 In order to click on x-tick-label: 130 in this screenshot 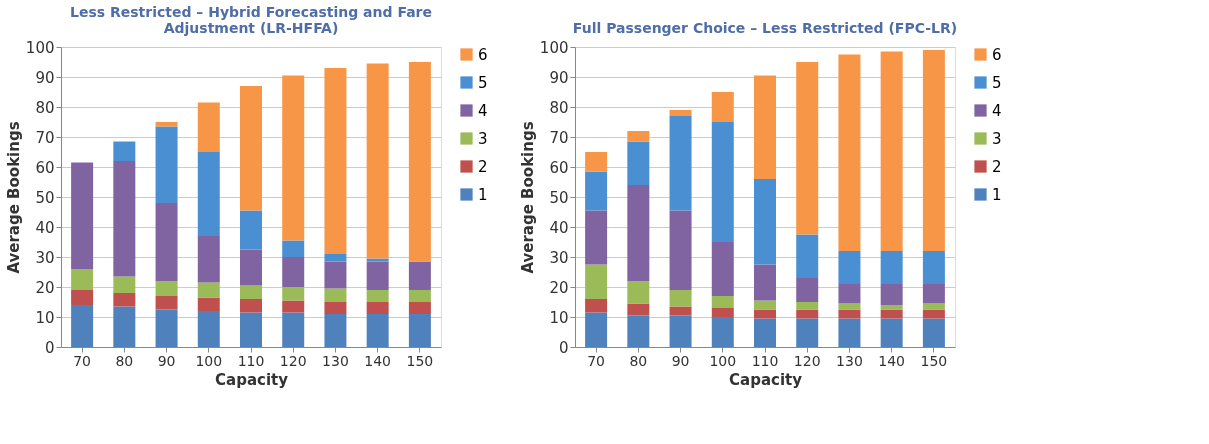, I will do `click(849, 360)`.